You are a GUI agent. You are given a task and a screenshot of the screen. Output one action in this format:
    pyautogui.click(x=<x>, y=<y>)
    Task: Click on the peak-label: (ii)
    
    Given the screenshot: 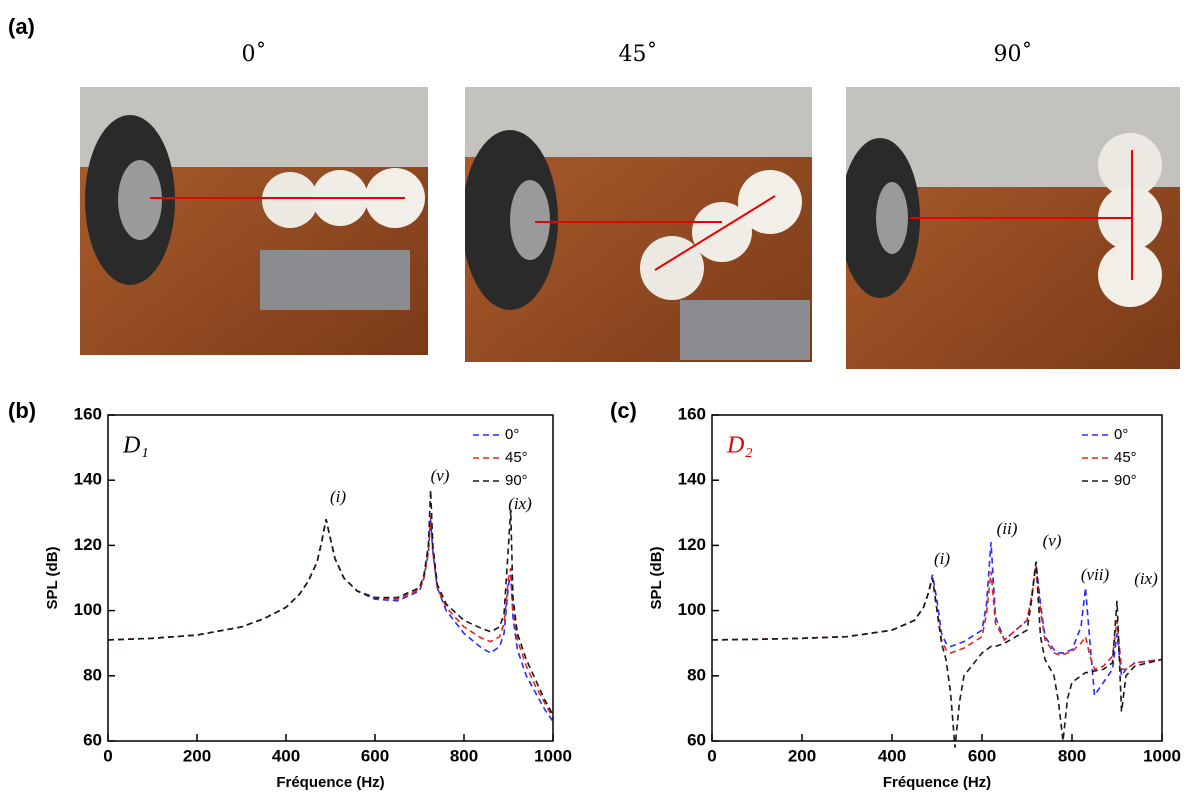 What is the action you would take?
    pyautogui.click(x=1007, y=528)
    